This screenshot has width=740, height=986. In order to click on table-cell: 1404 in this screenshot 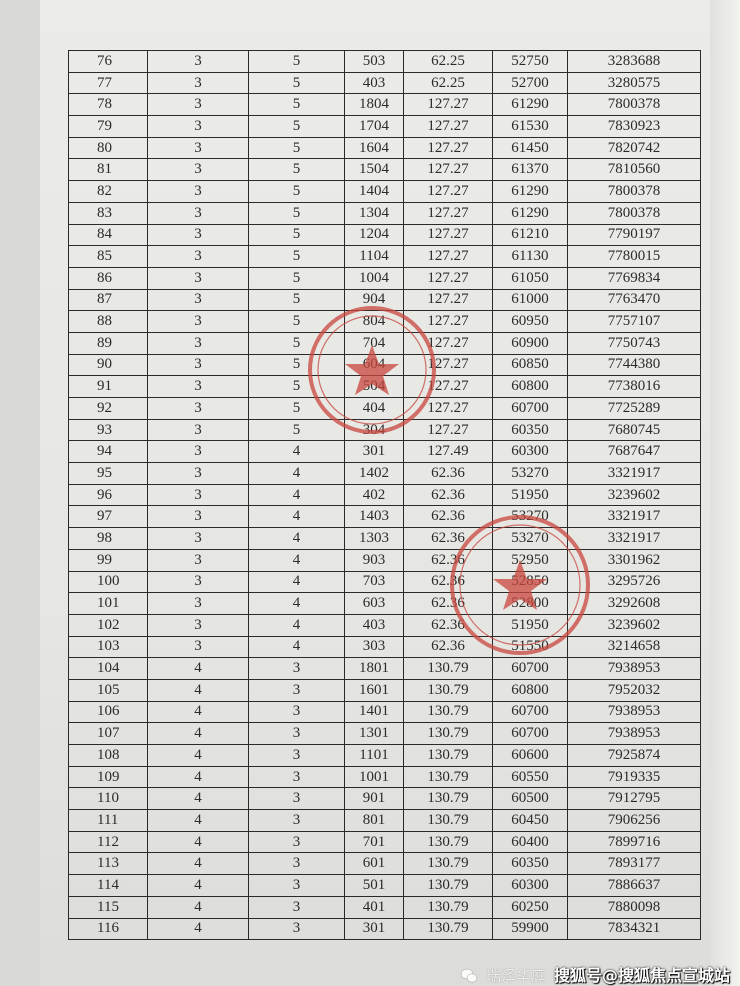, I will do `click(374, 191)`.